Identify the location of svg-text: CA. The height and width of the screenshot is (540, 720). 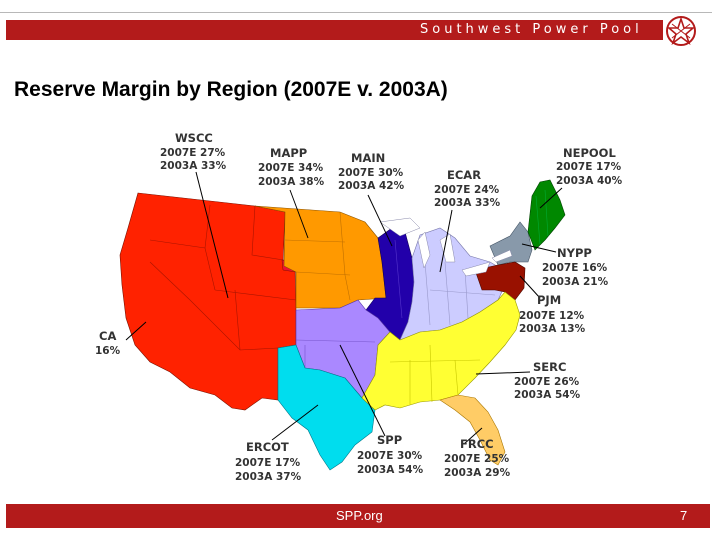
(107, 336).